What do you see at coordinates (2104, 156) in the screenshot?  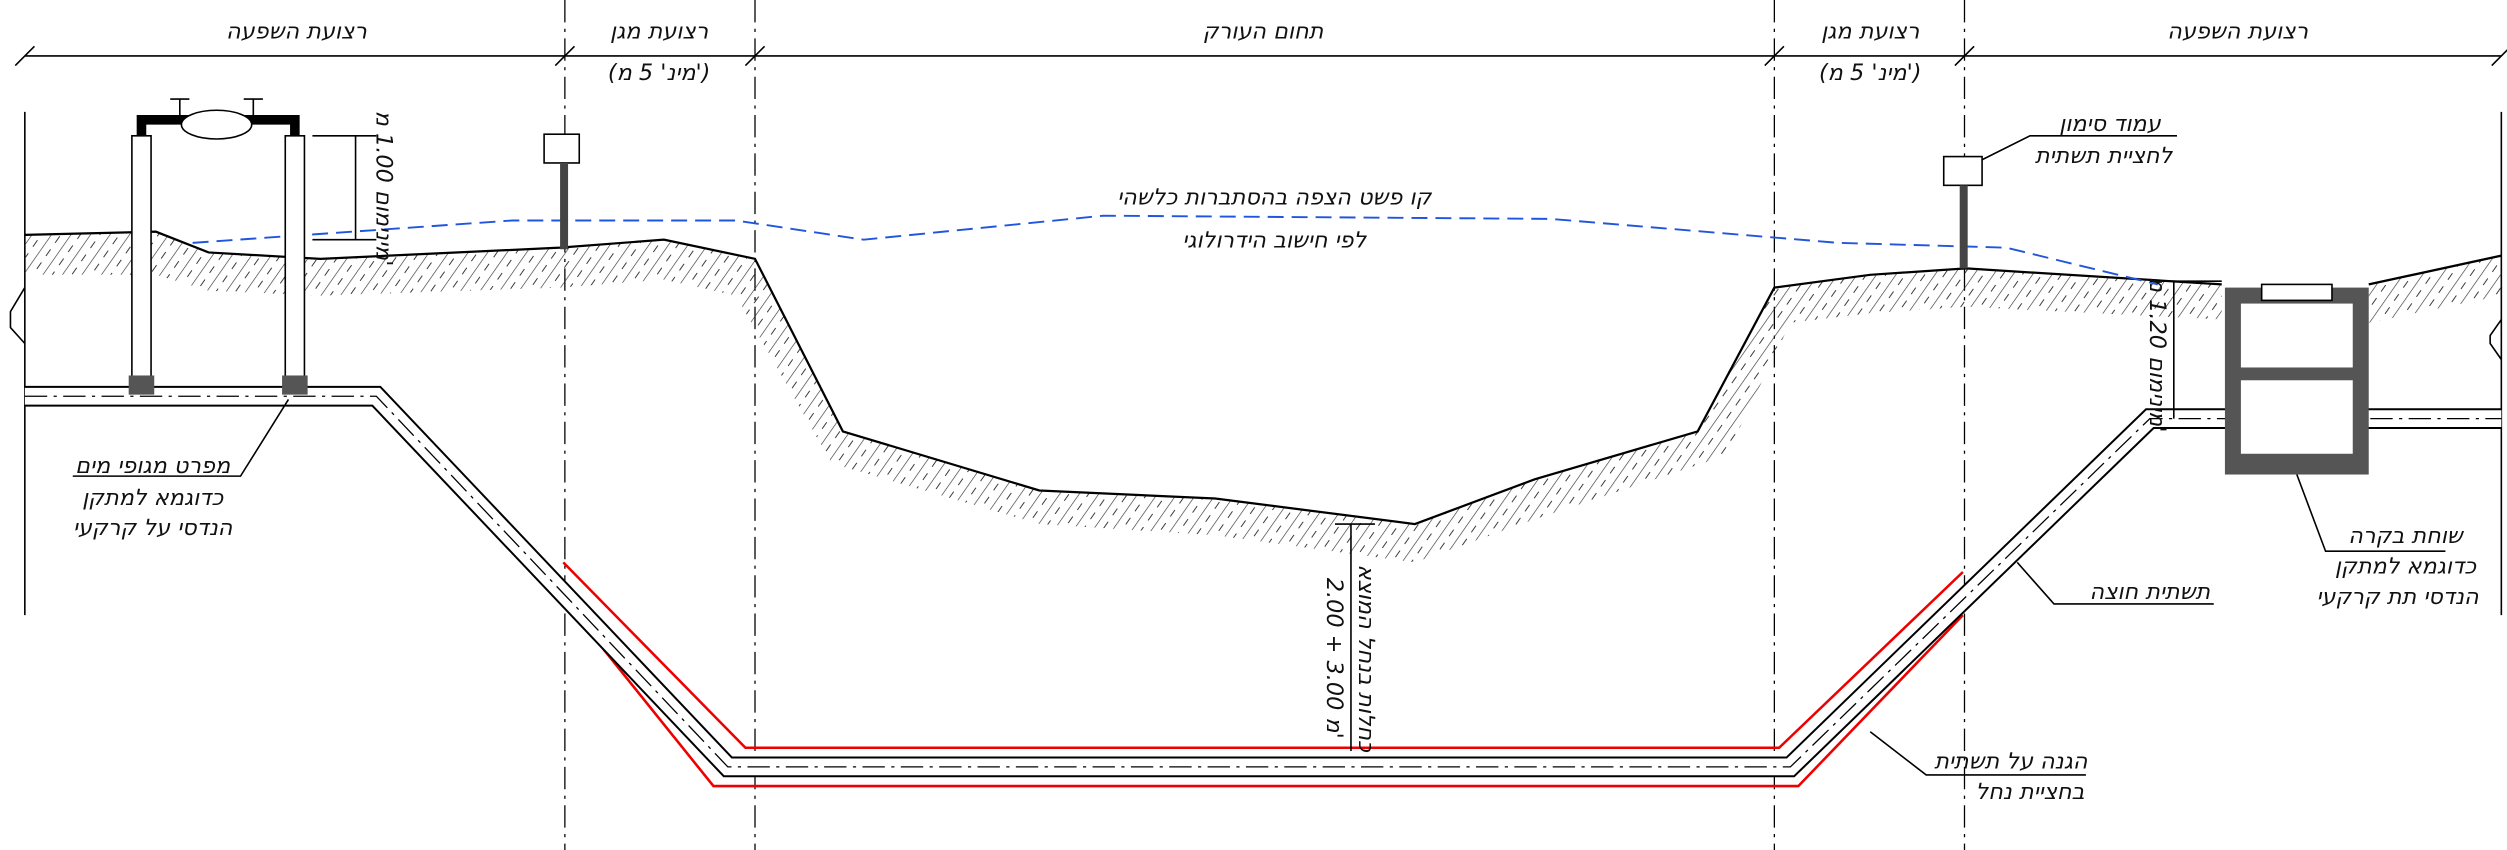 I see `annotation: לחציית תשתית` at bounding box center [2104, 156].